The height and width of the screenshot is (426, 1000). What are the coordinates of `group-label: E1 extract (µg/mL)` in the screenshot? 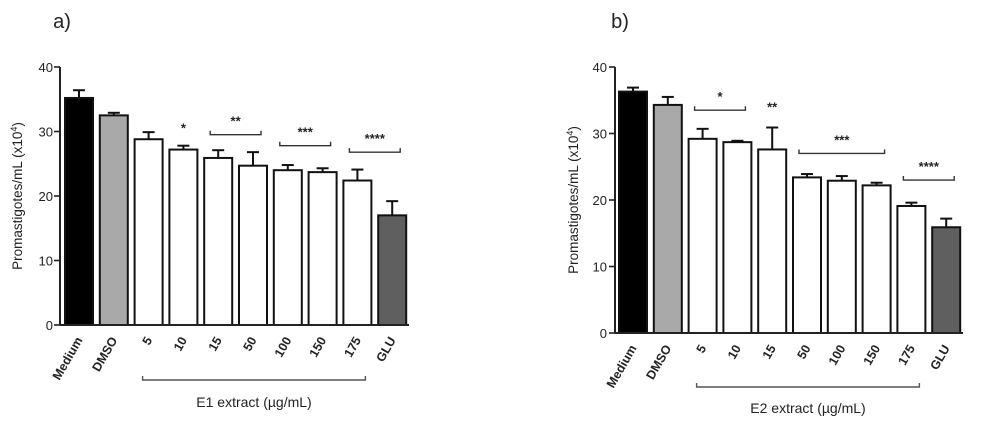 It's located at (253, 402).